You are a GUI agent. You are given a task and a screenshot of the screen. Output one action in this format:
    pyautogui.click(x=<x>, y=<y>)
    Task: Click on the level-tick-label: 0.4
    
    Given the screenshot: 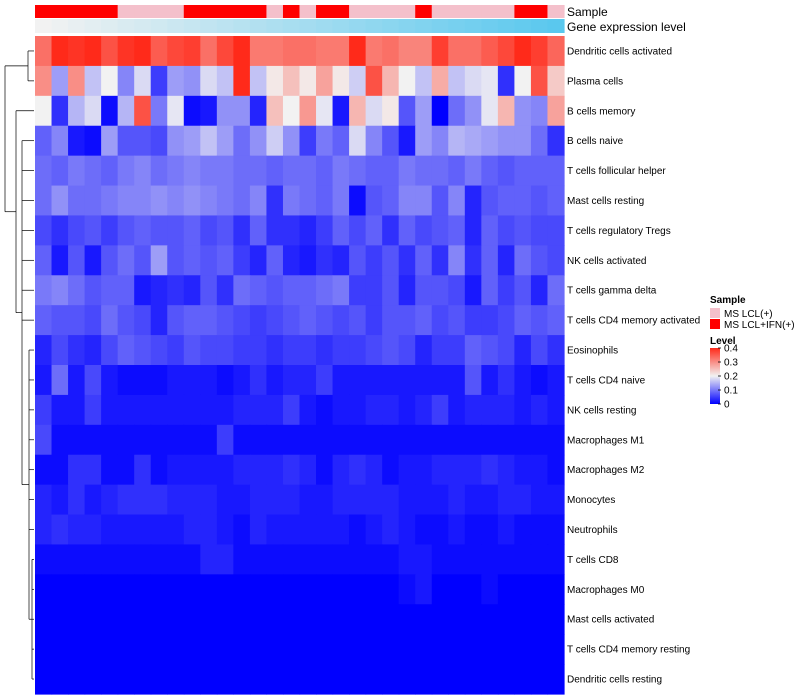 What is the action you would take?
    pyautogui.click(x=731, y=349)
    